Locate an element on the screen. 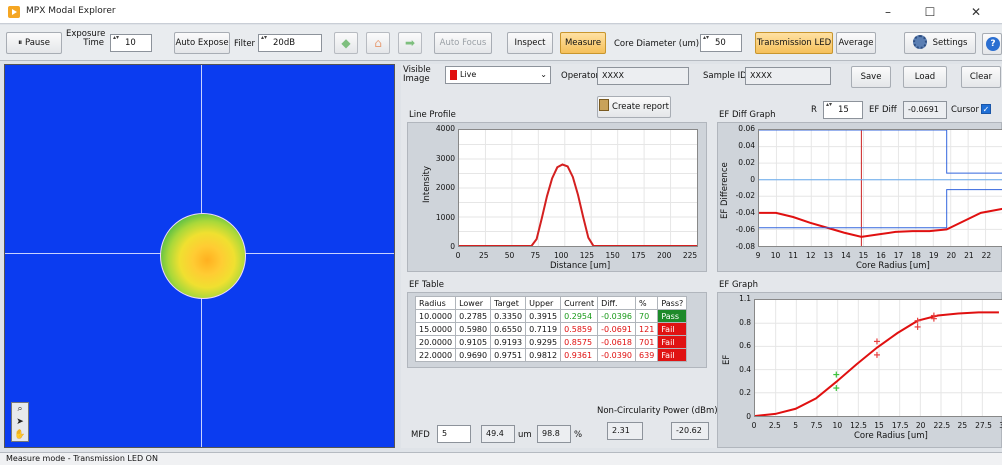  table-cell: 0.9361 is located at coordinates (579, 355).